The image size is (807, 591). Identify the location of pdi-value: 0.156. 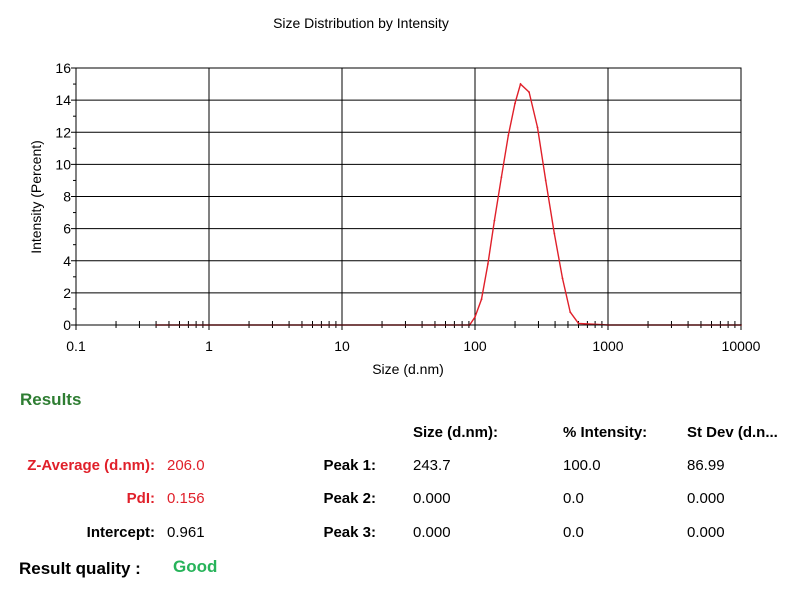
(186, 498).